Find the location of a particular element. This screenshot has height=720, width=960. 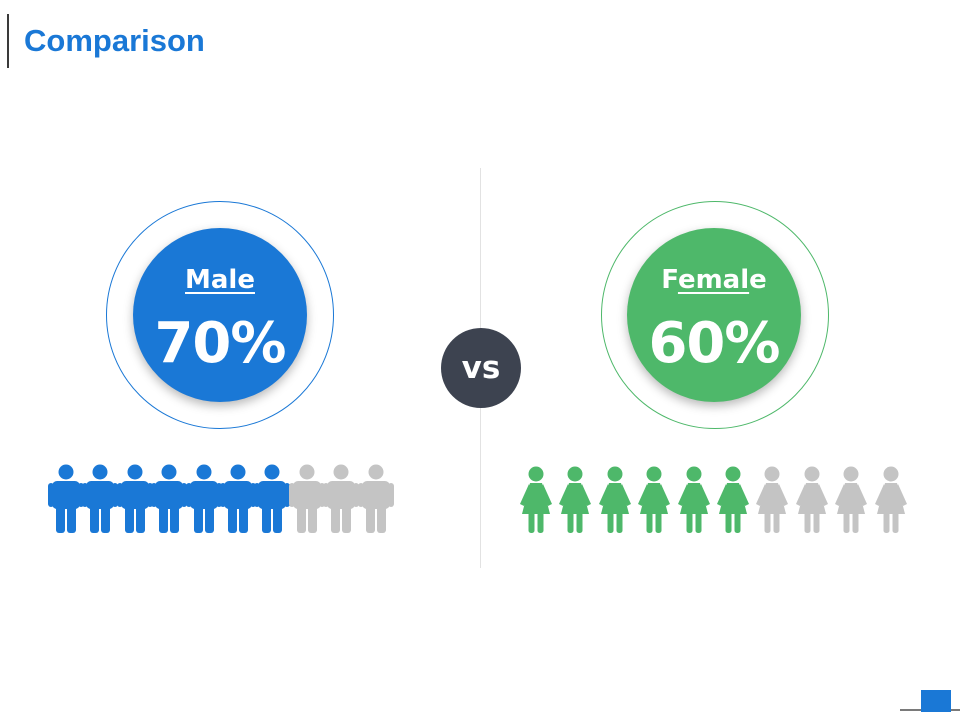

male-outer-ring is located at coordinates (220, 315).